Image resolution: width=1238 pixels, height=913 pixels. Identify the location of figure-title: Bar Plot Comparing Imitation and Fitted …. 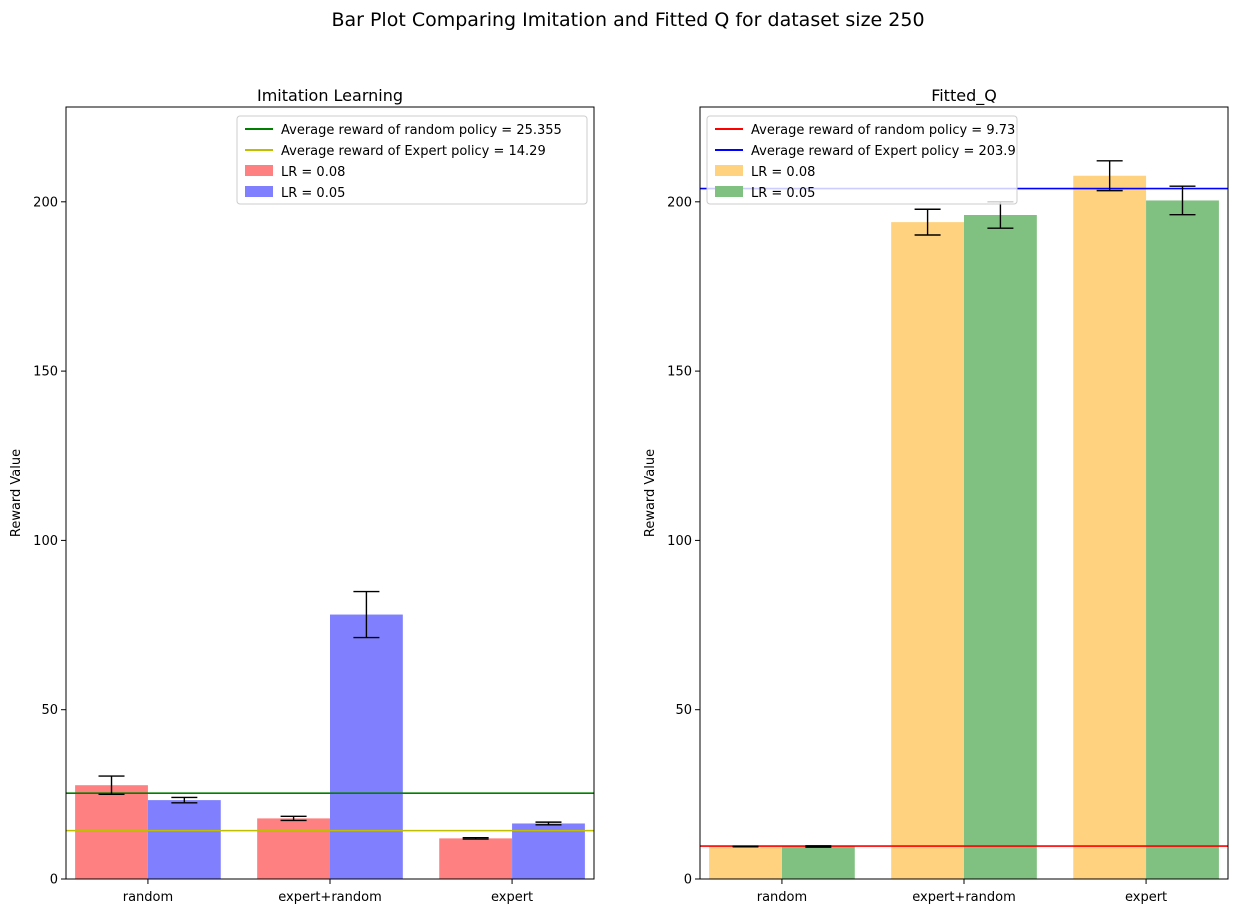
(627, 20).